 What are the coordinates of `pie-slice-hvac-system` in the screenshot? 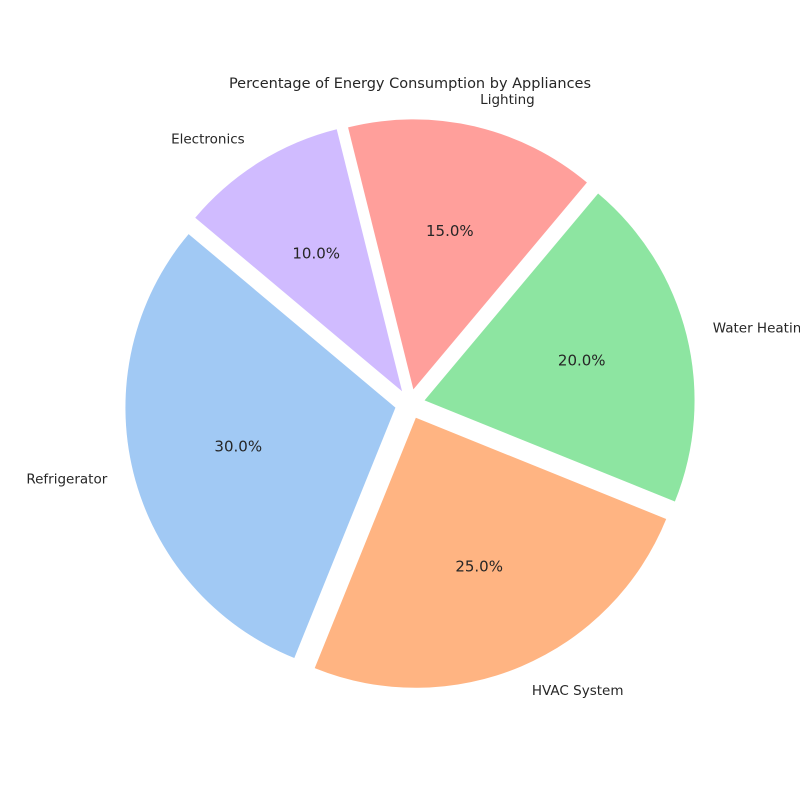 It's located at (490, 552).